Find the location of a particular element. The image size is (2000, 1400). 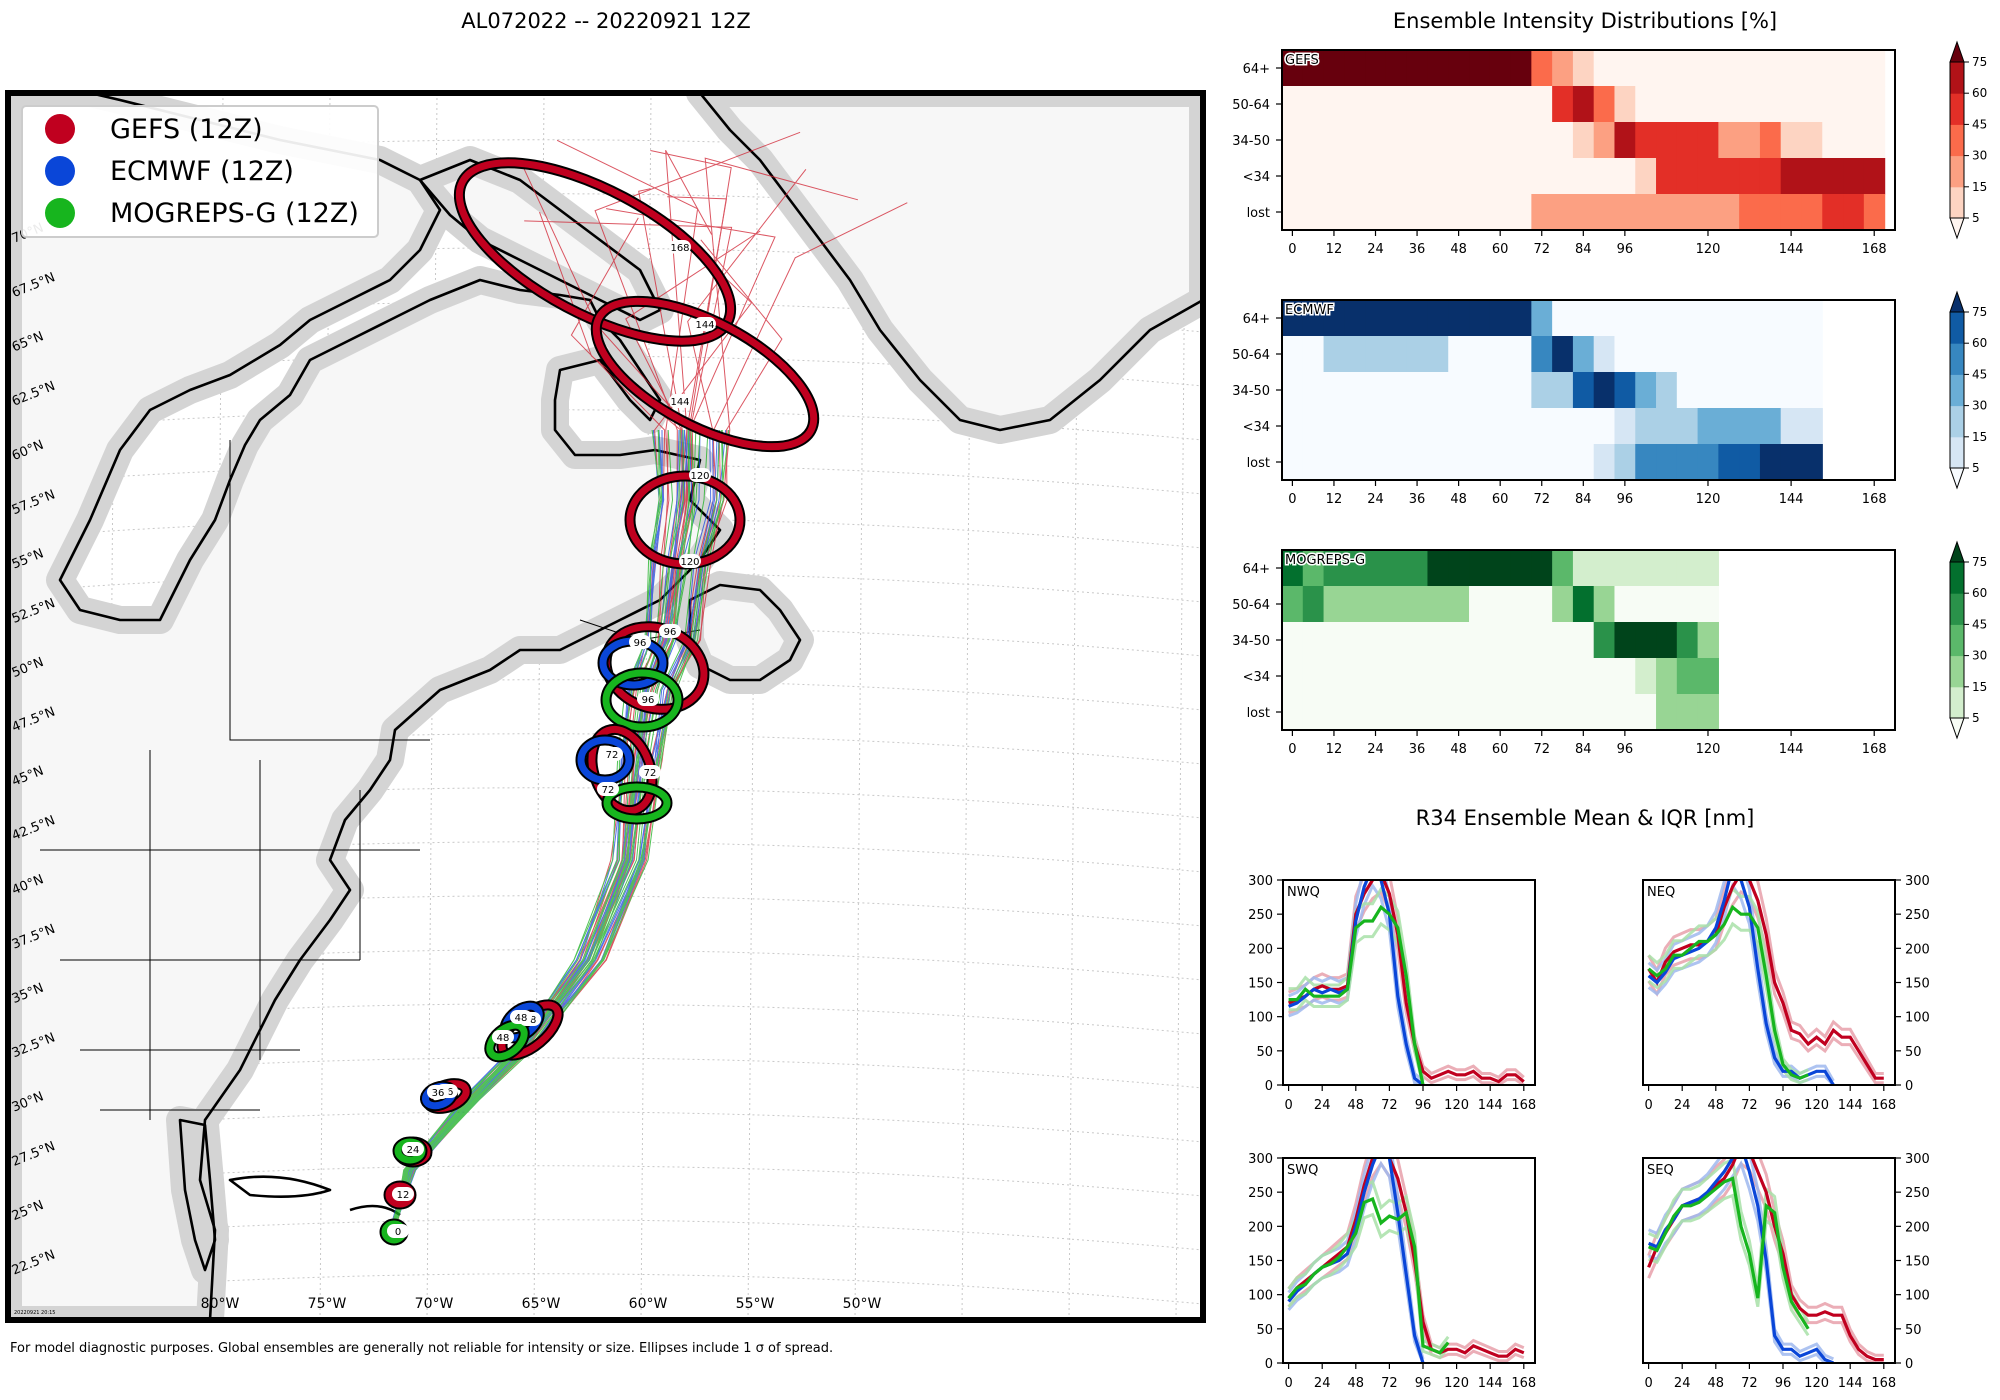

x-tick-label: 144 is located at coordinates (1490, 1383).